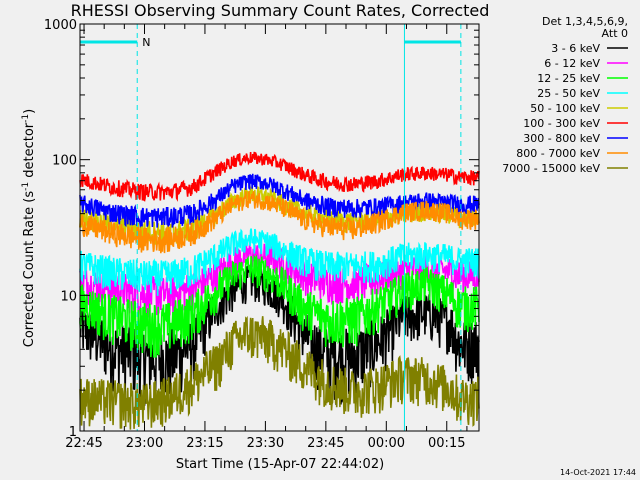  What do you see at coordinates (575, 48) in the screenshot?
I see `legend-label-0: 3 - 6 keV` at bounding box center [575, 48].